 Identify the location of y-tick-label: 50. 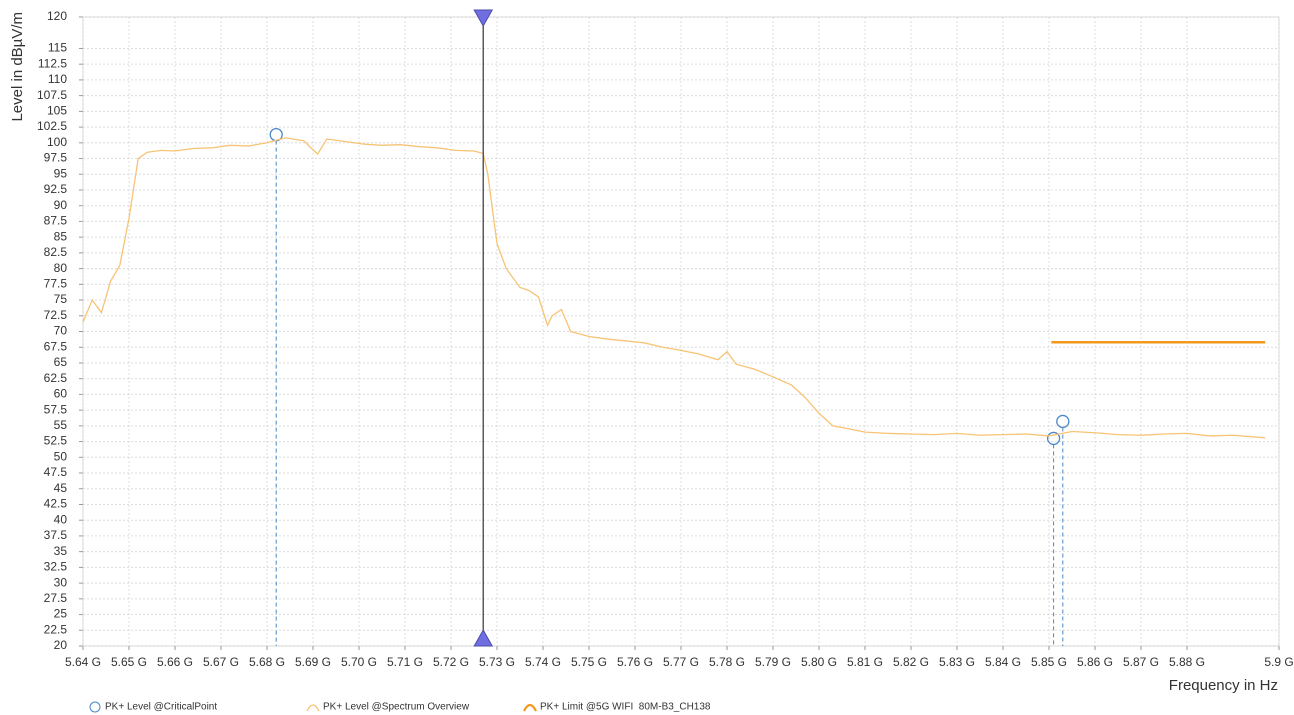
(61, 456).